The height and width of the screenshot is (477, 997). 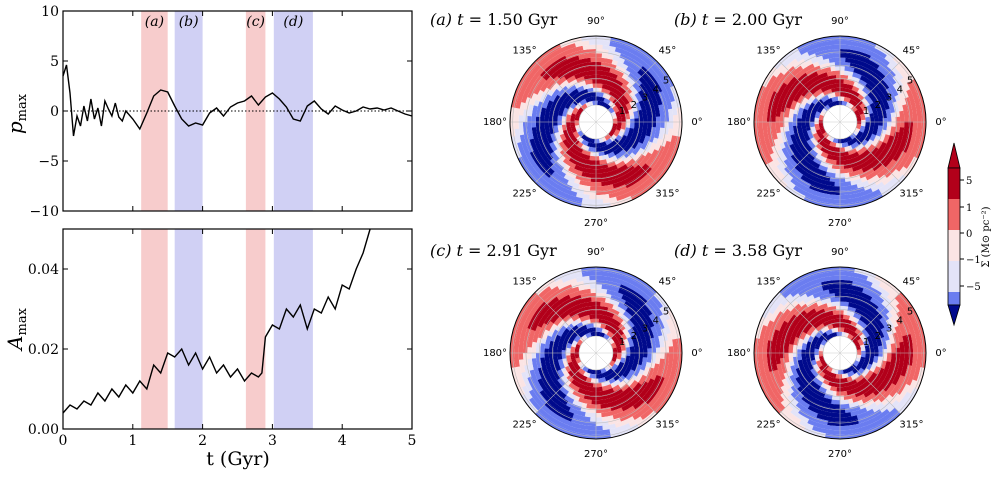 What do you see at coordinates (969, 181) in the screenshot?
I see `colorbar-tick-5: 5` at bounding box center [969, 181].